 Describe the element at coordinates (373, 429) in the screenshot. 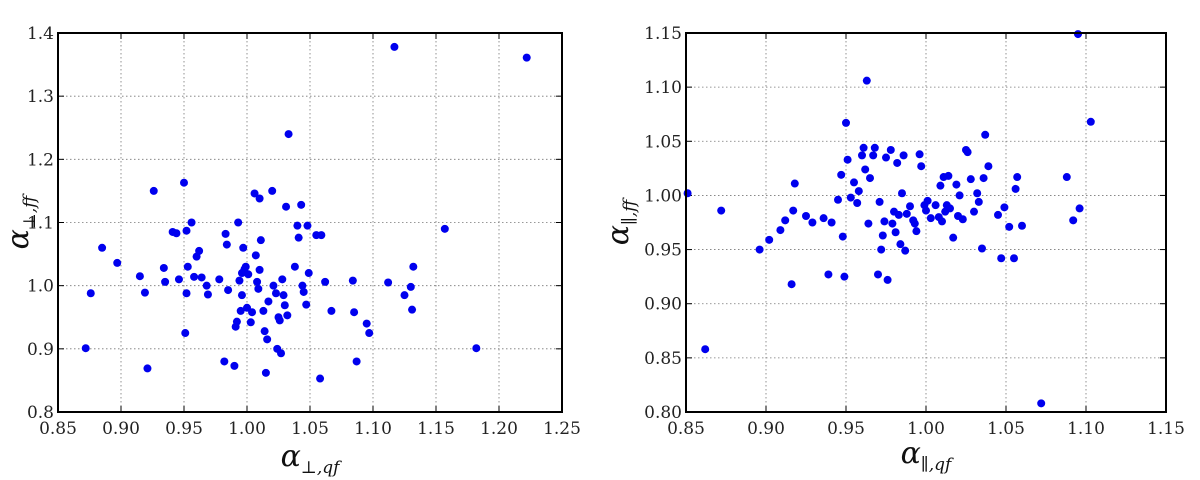

I see `x-tick-label: 1.10` at that location.